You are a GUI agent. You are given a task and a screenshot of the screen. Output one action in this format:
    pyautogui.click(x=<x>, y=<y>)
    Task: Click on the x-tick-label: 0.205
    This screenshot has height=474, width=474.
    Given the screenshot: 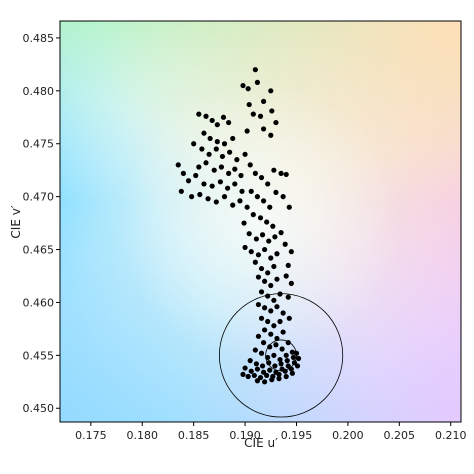 What is the action you would take?
    pyautogui.click(x=400, y=435)
    